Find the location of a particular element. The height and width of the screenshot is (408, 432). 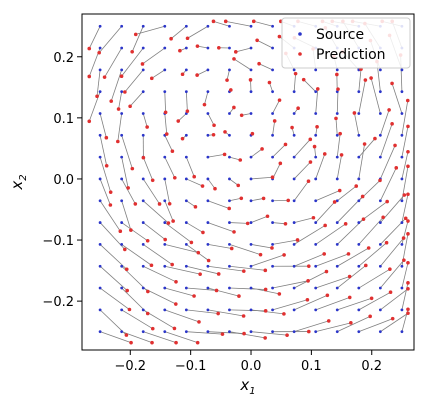

y-tick-label: 0.0 is located at coordinates (63, 180).